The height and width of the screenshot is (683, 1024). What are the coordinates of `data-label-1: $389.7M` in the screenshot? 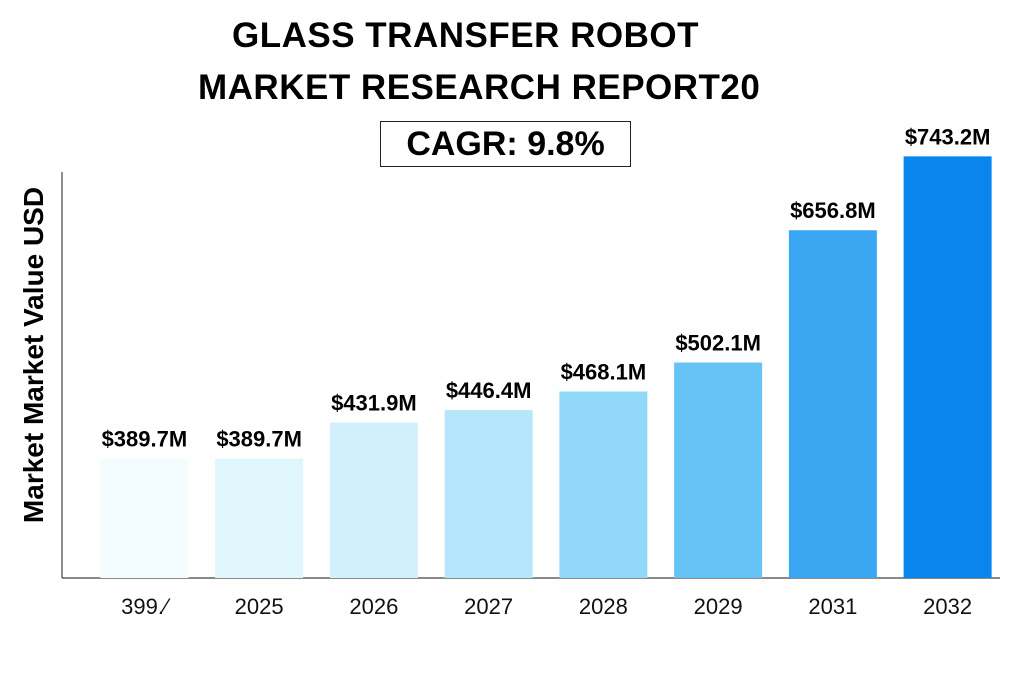 It's located at (259, 439).